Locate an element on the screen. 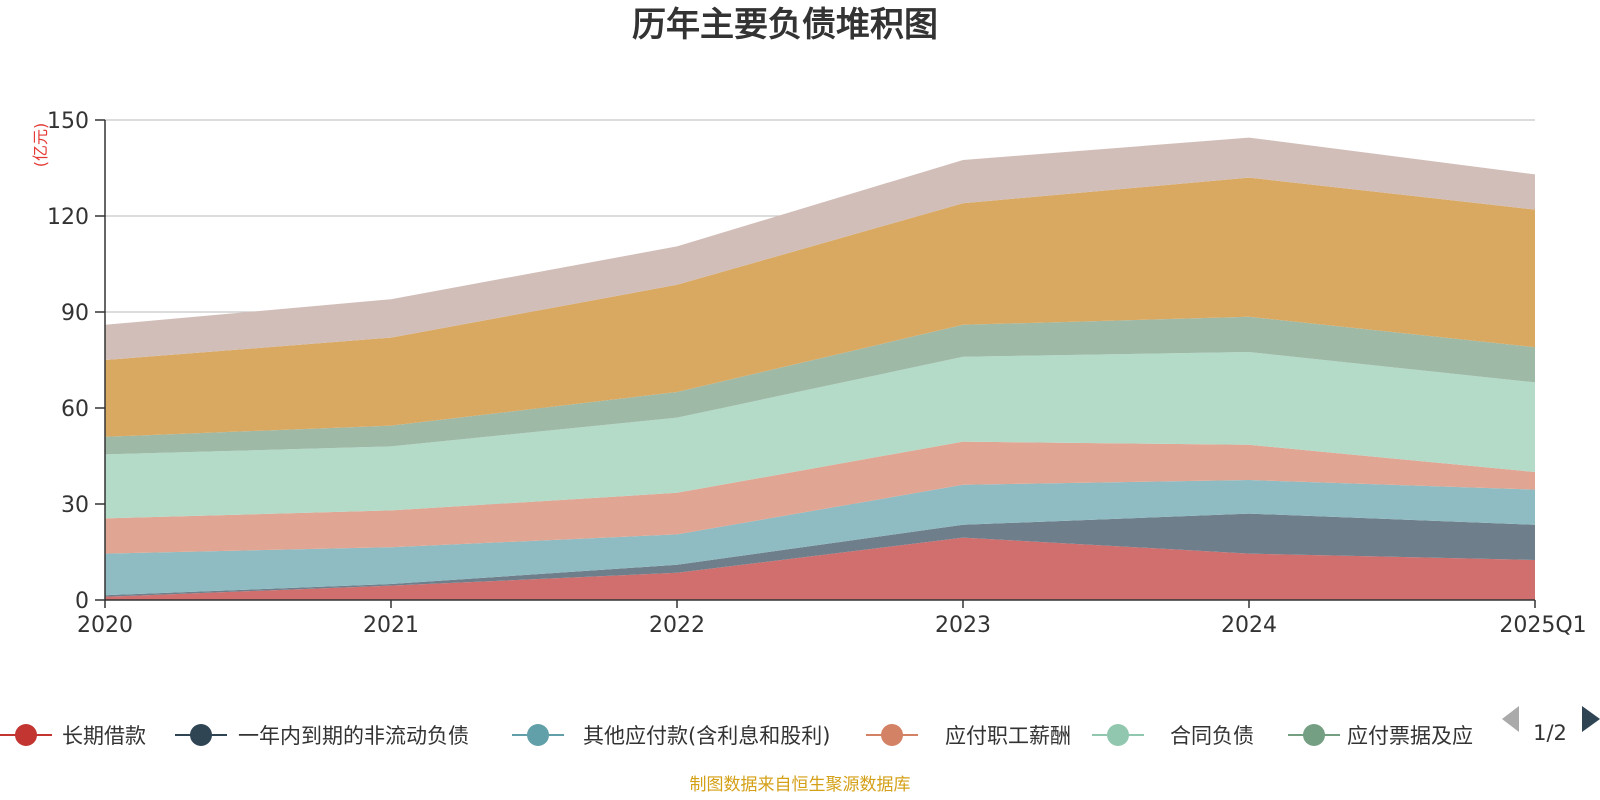 This screenshot has height=800, width=1600. legend-prev-icon is located at coordinates (1510, 719).